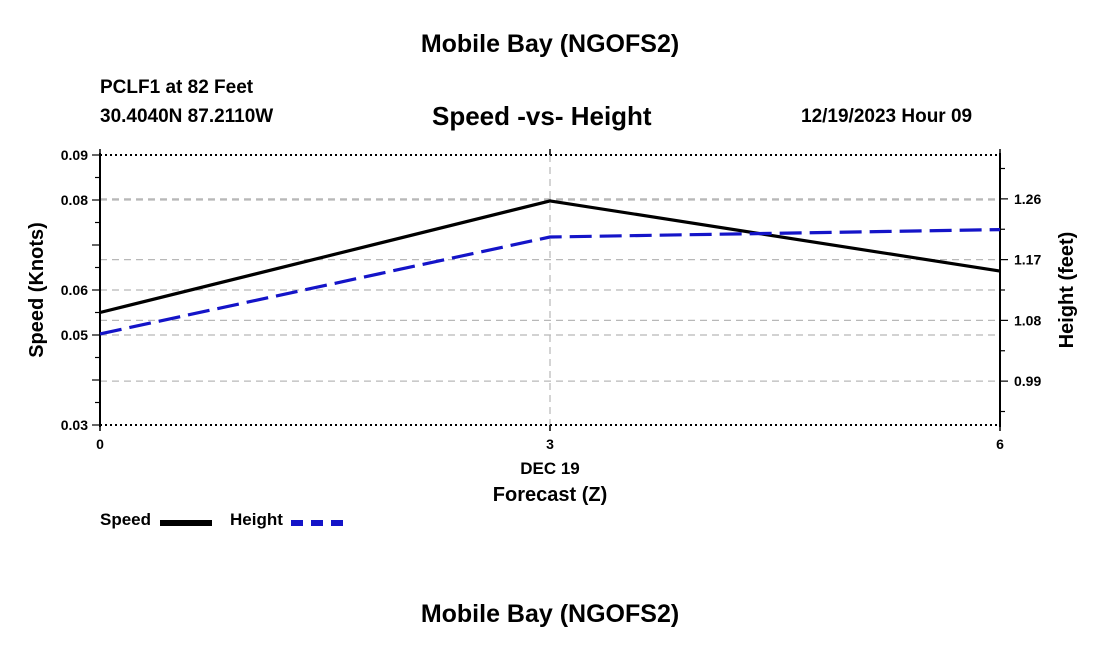 The height and width of the screenshot is (650, 1100). What do you see at coordinates (37, 290) in the screenshot?
I see `y-axis-title-left: Speed (Knots)` at bounding box center [37, 290].